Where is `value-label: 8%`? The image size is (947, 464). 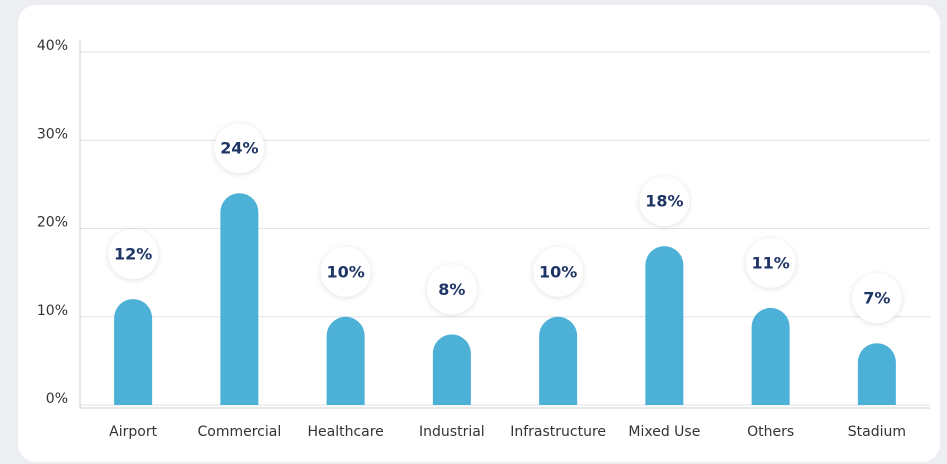
value-label: 8% is located at coordinates (451, 289).